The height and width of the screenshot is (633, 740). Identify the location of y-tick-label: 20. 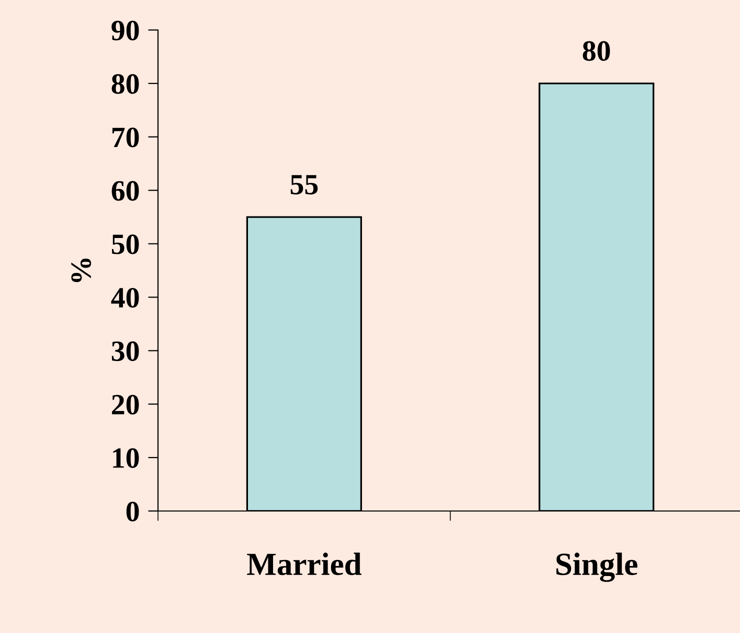
(125, 404).